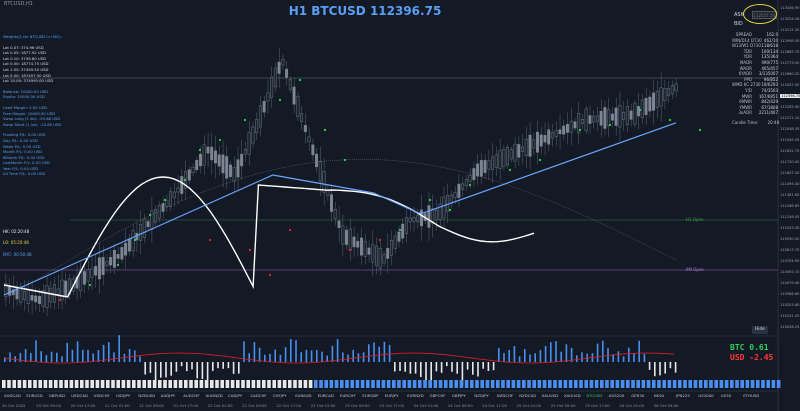 This screenshot has width=800, height=411. What do you see at coordinates (528, 395) in the screenshot?
I see `symbol-button: NZDCAD` at bounding box center [528, 395].